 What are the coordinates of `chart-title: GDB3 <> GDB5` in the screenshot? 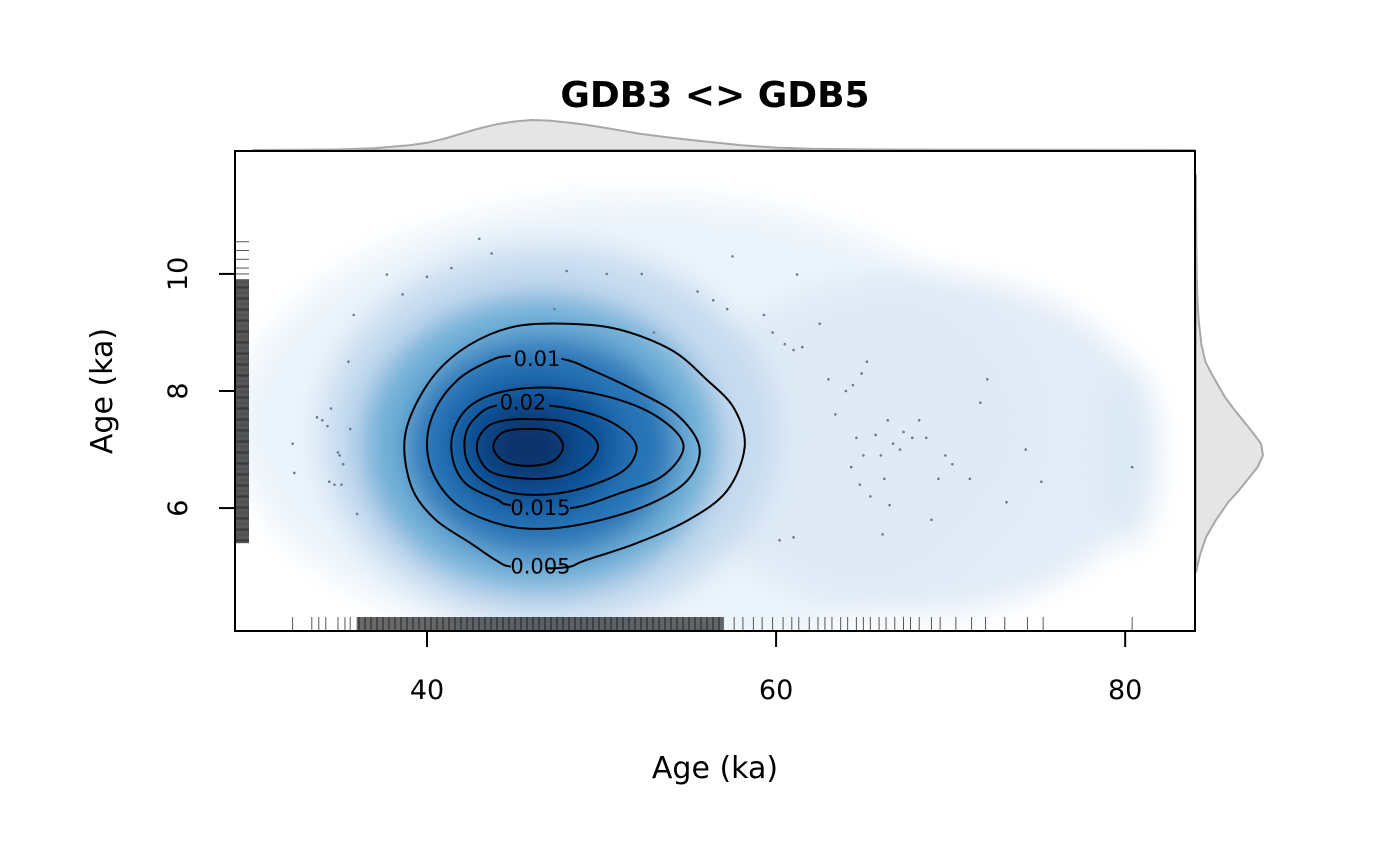 It's located at (714, 95).